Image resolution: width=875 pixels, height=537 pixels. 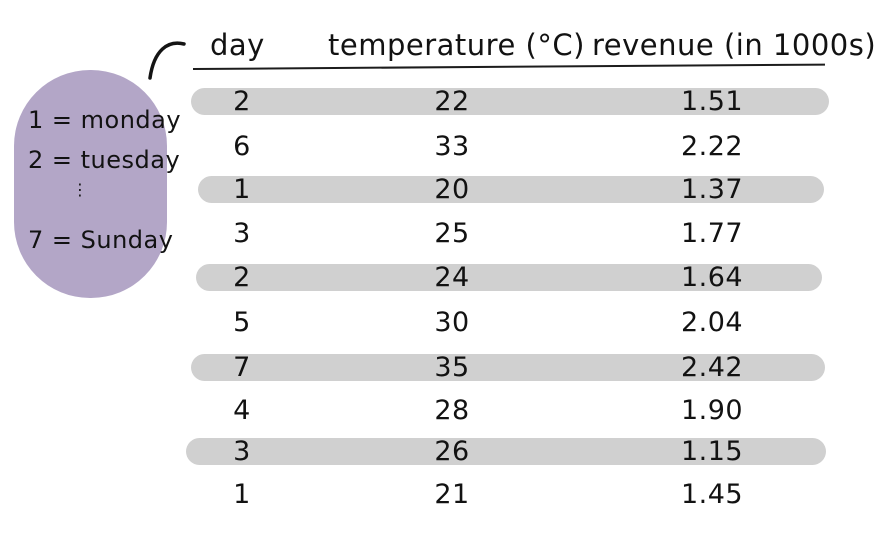 I want to click on cell-temperature: 20, so click(x=452, y=189).